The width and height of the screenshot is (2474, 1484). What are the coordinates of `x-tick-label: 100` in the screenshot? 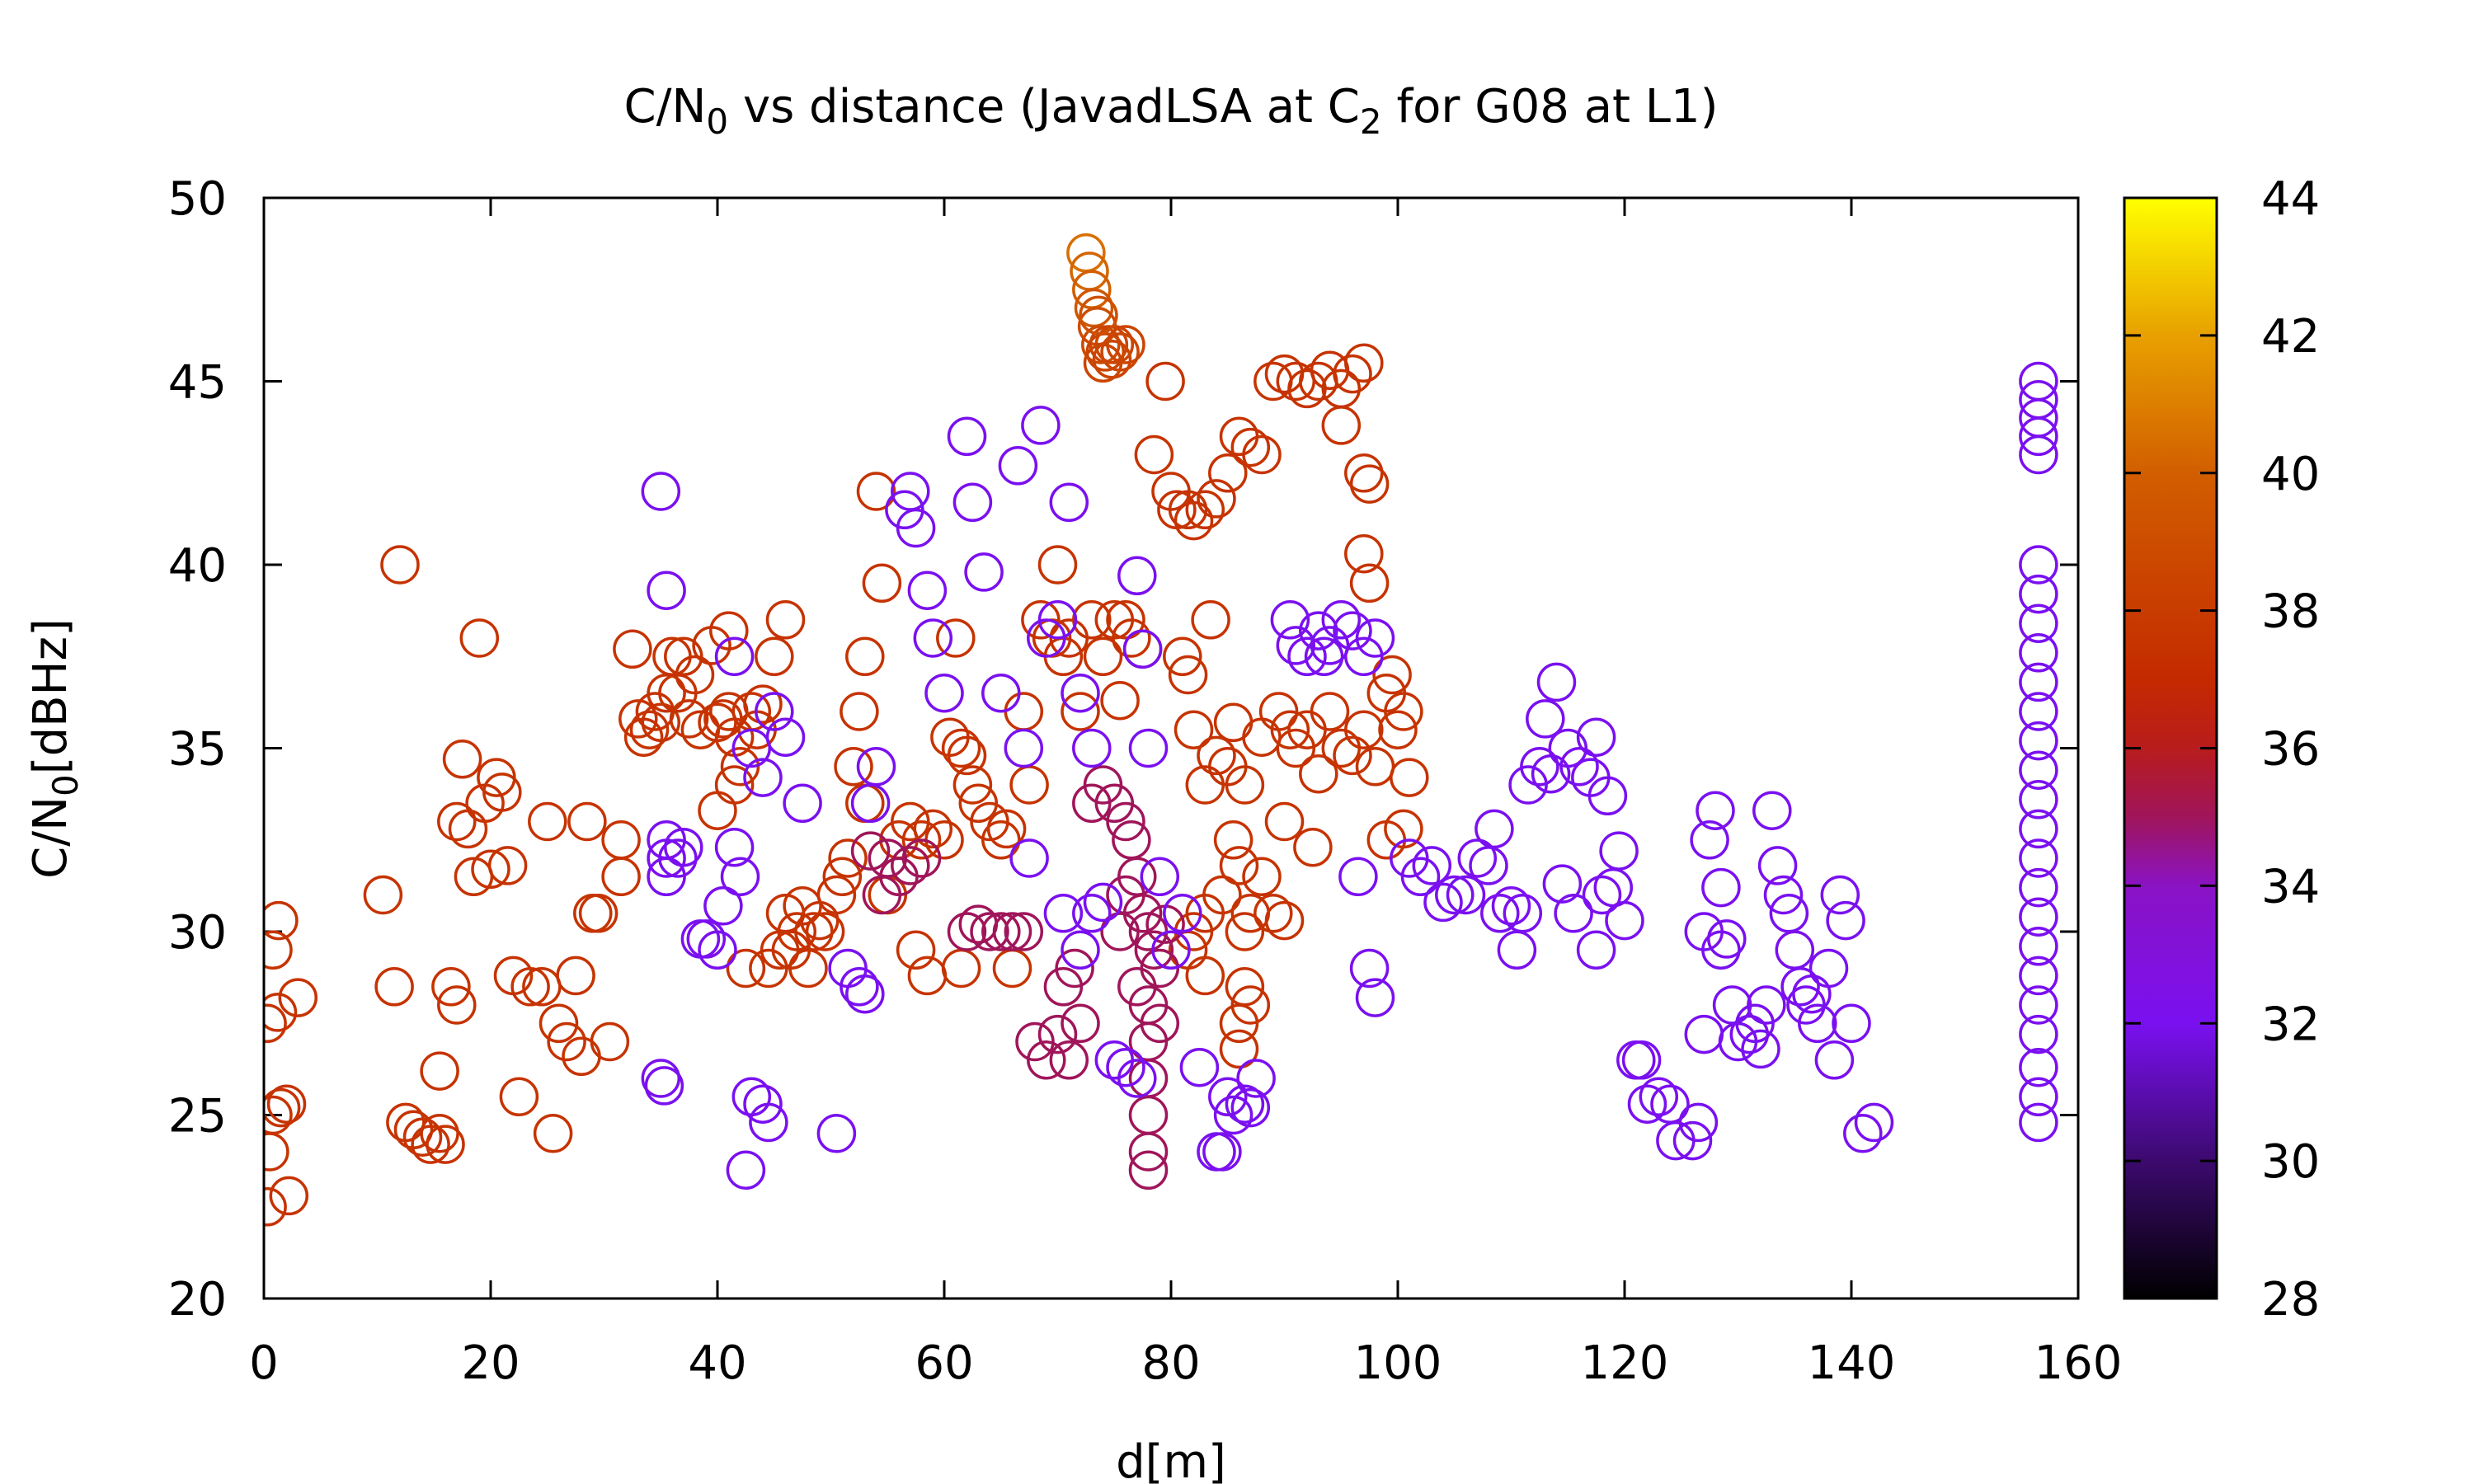 It's located at (1398, 1363).